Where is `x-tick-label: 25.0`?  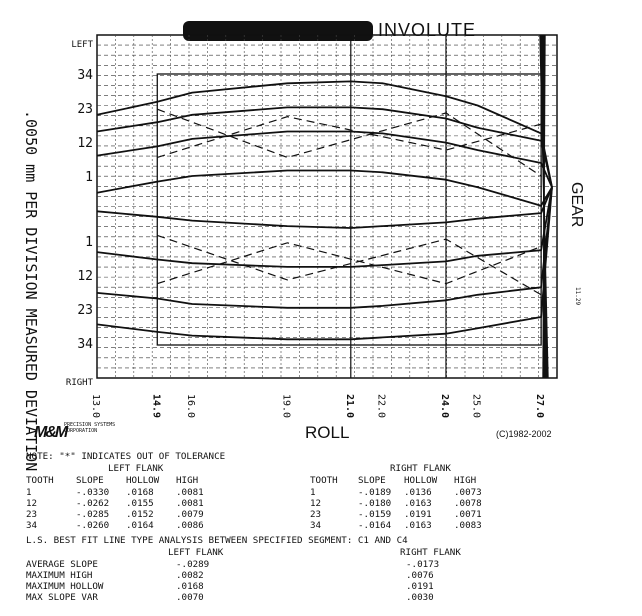
x-tick-label: 25.0 is located at coordinates (476, 406).